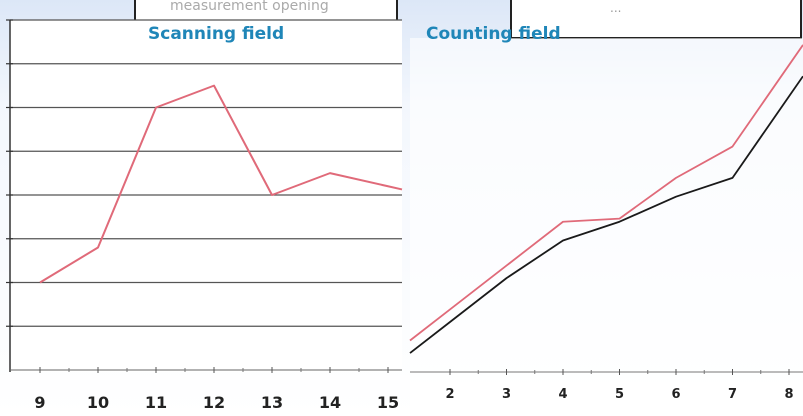 The image size is (803, 416). I want to click on right-x-tick-label: 2, so click(449, 394).